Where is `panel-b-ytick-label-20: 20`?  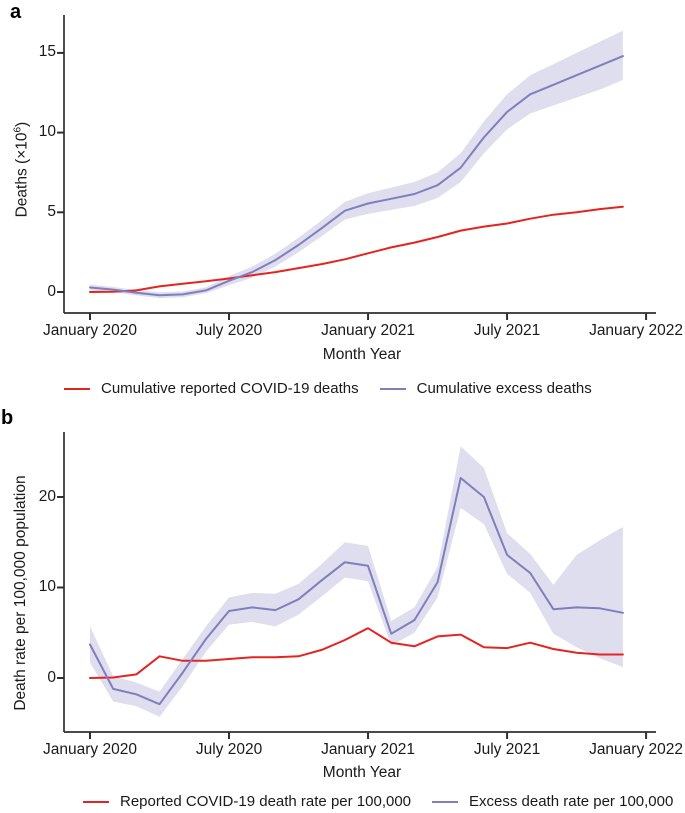
panel-b-ytick-label-20: 20 is located at coordinates (47, 496).